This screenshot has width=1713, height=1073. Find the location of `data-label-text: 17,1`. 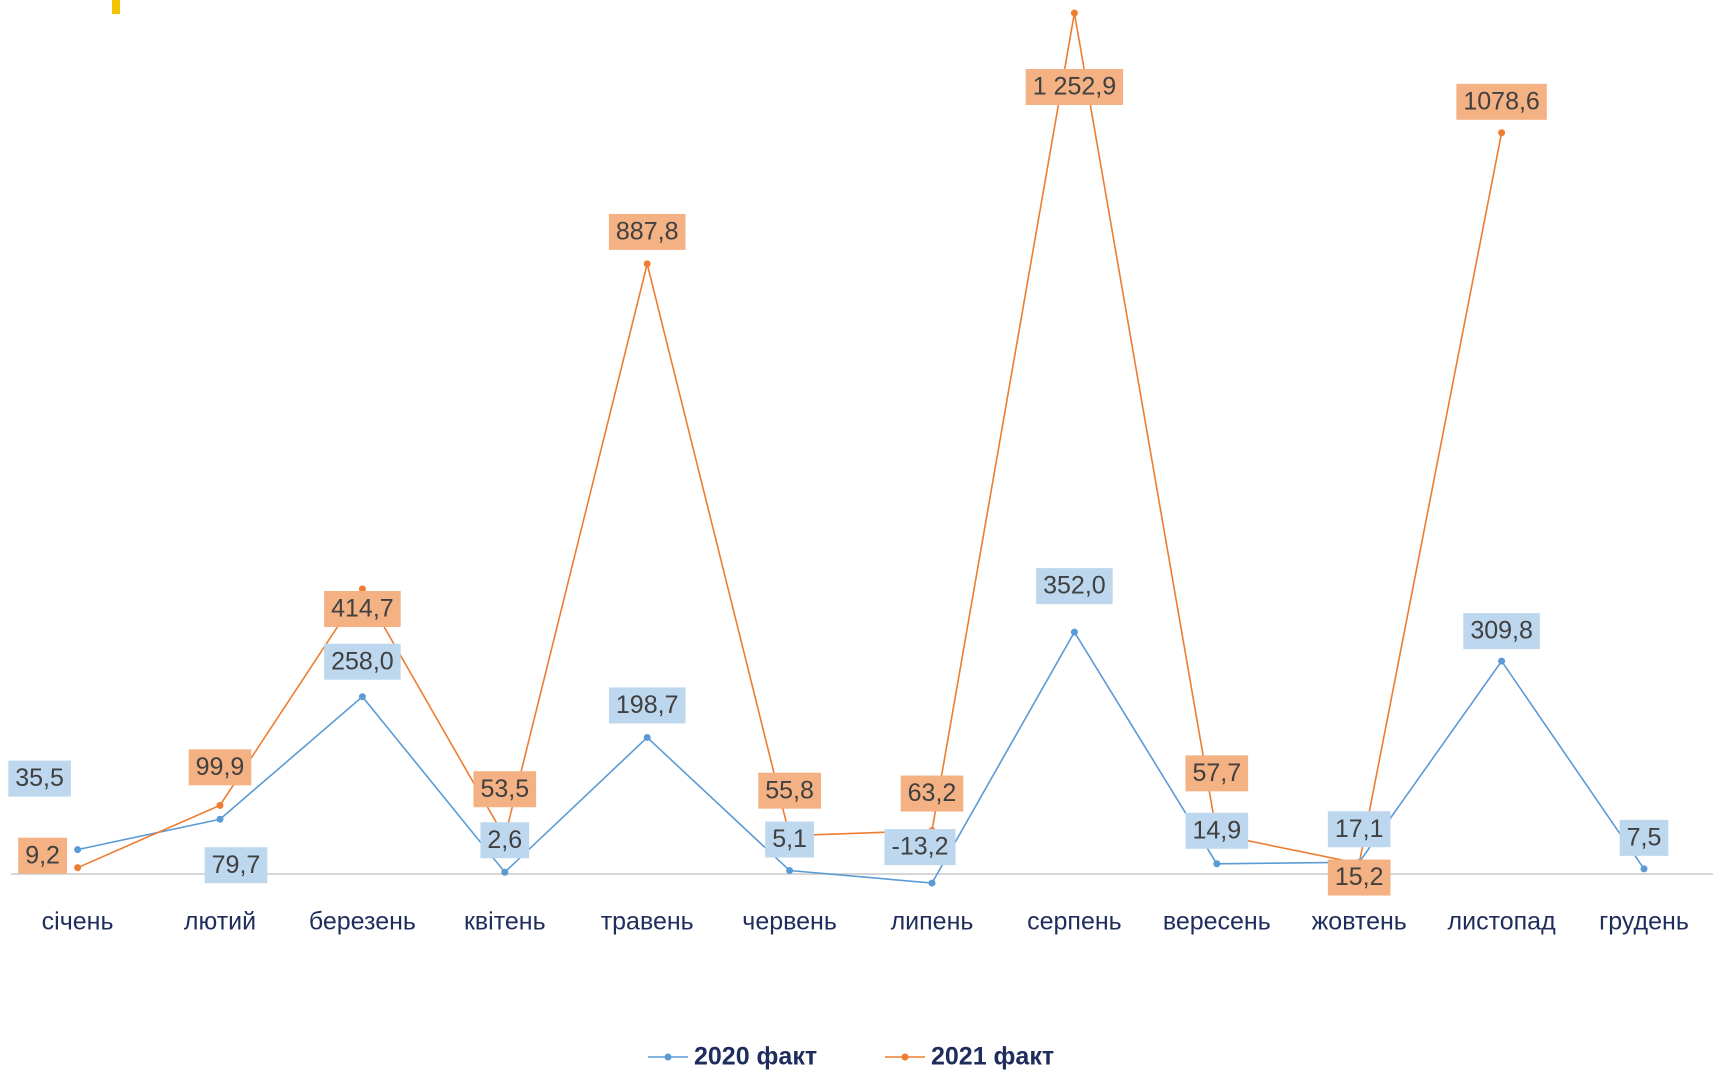

data-label-text: 17,1 is located at coordinates (1359, 829).